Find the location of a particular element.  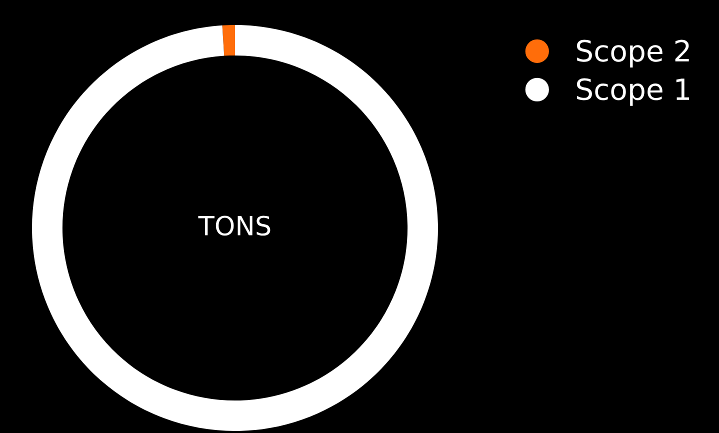

text: TONS is located at coordinates (234, 226).